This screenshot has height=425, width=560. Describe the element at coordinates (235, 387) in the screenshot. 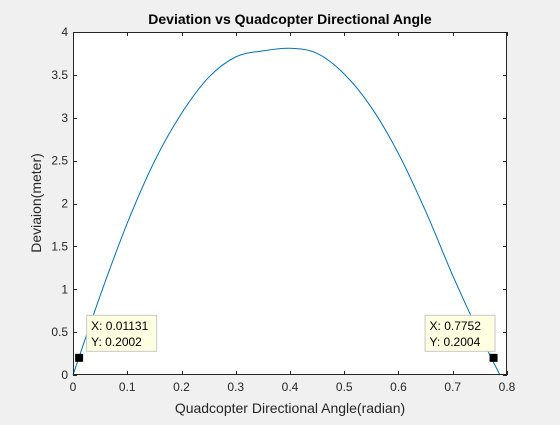

I see `x-tick-label: 0.3` at that location.